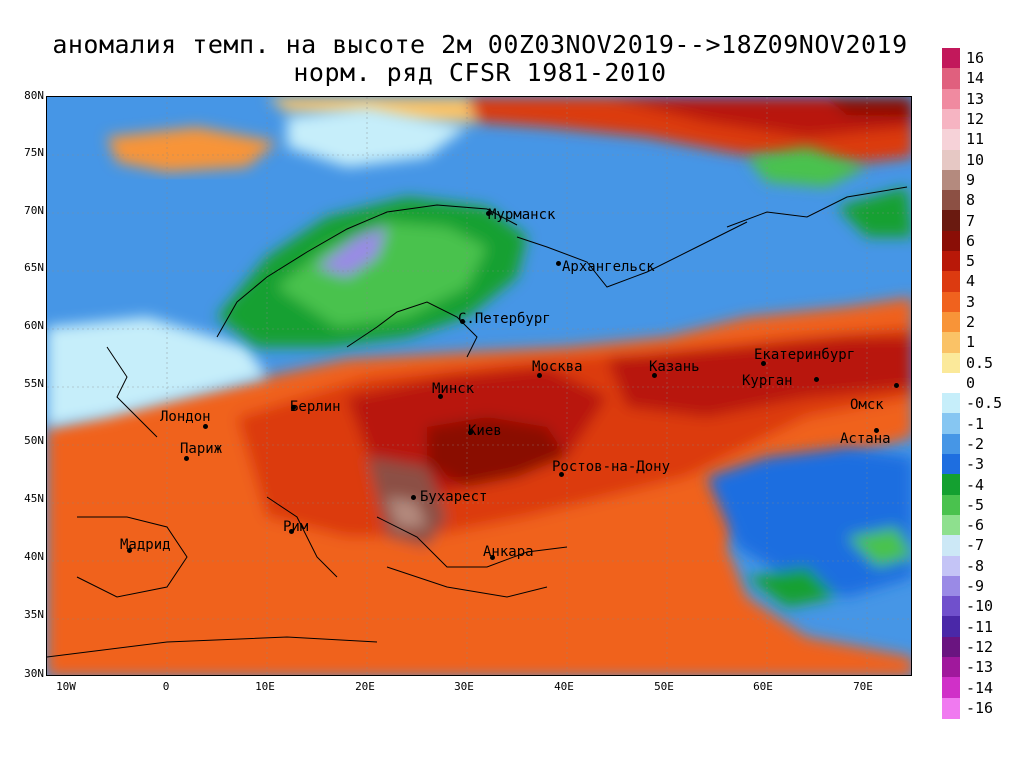  Describe the element at coordinates (66, 686) in the screenshot. I see `lon-tick-label: 10W` at that location.